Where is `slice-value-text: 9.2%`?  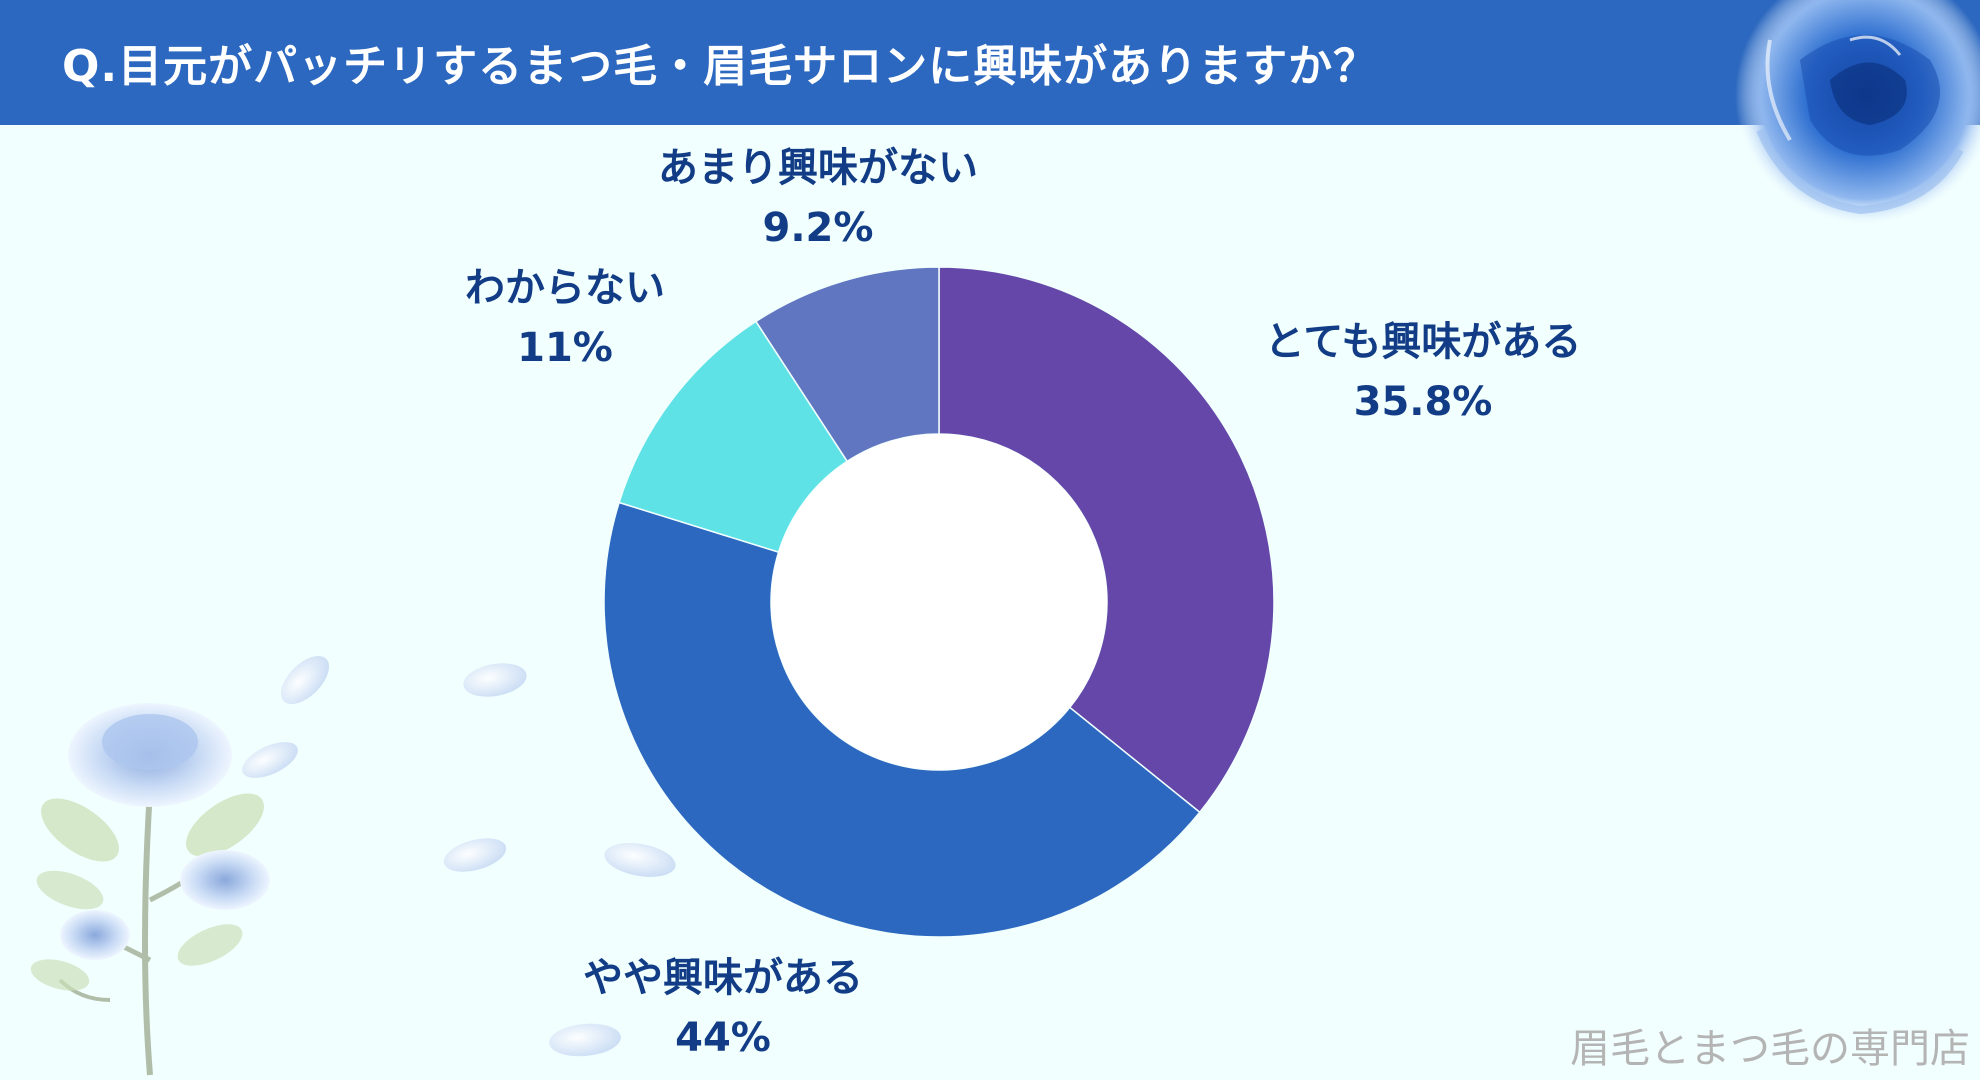 slice-value-text: 9.2% is located at coordinates (818, 228).